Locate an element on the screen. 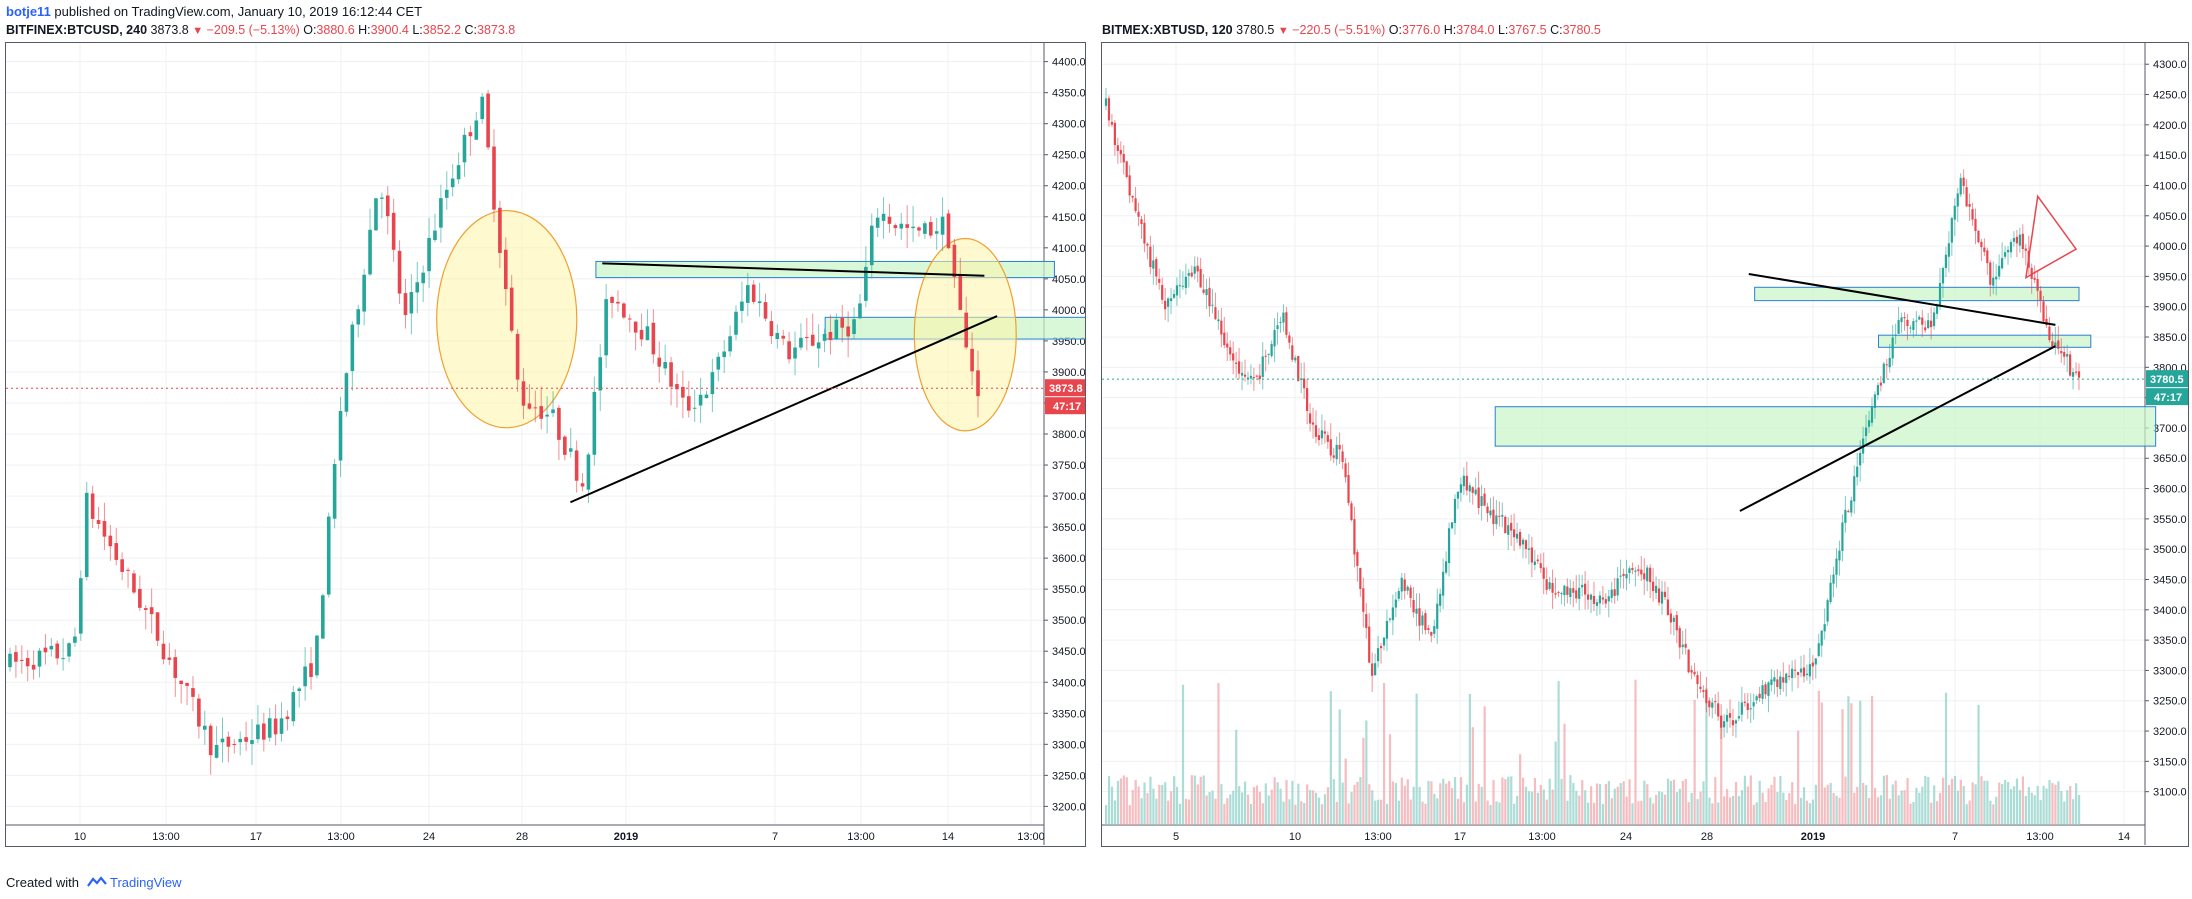 The height and width of the screenshot is (899, 2192). right-symbol: BITMEX:XBTUSD is located at coordinates (1153, 30).